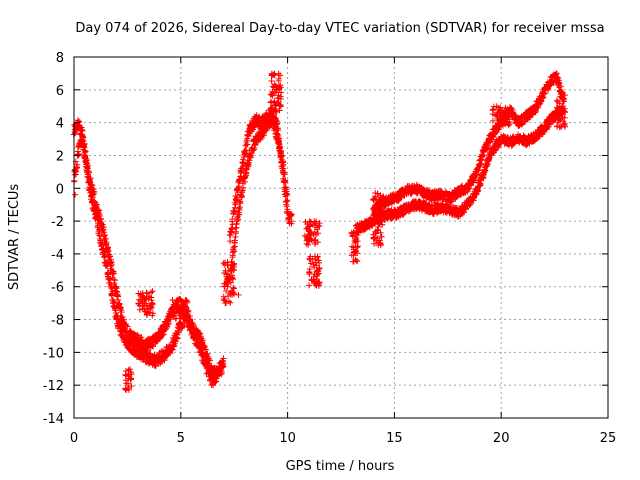 The height and width of the screenshot is (480, 640). Describe the element at coordinates (287, 438) in the screenshot. I see `x-tick-label: 10` at that location.